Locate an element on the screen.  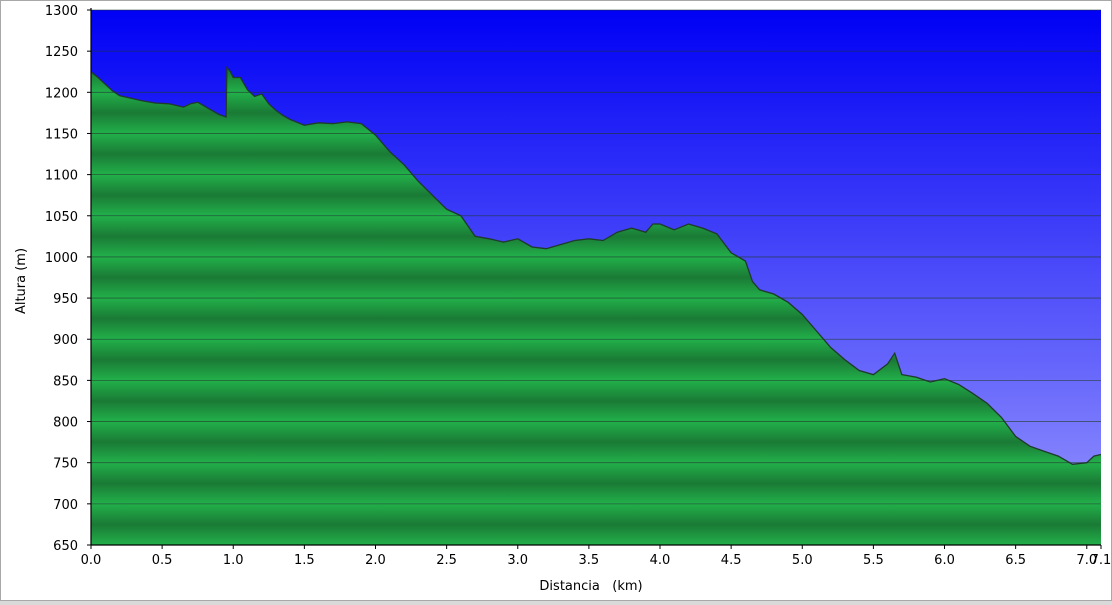
y-tick-label: 800 is located at coordinates (65, 423).